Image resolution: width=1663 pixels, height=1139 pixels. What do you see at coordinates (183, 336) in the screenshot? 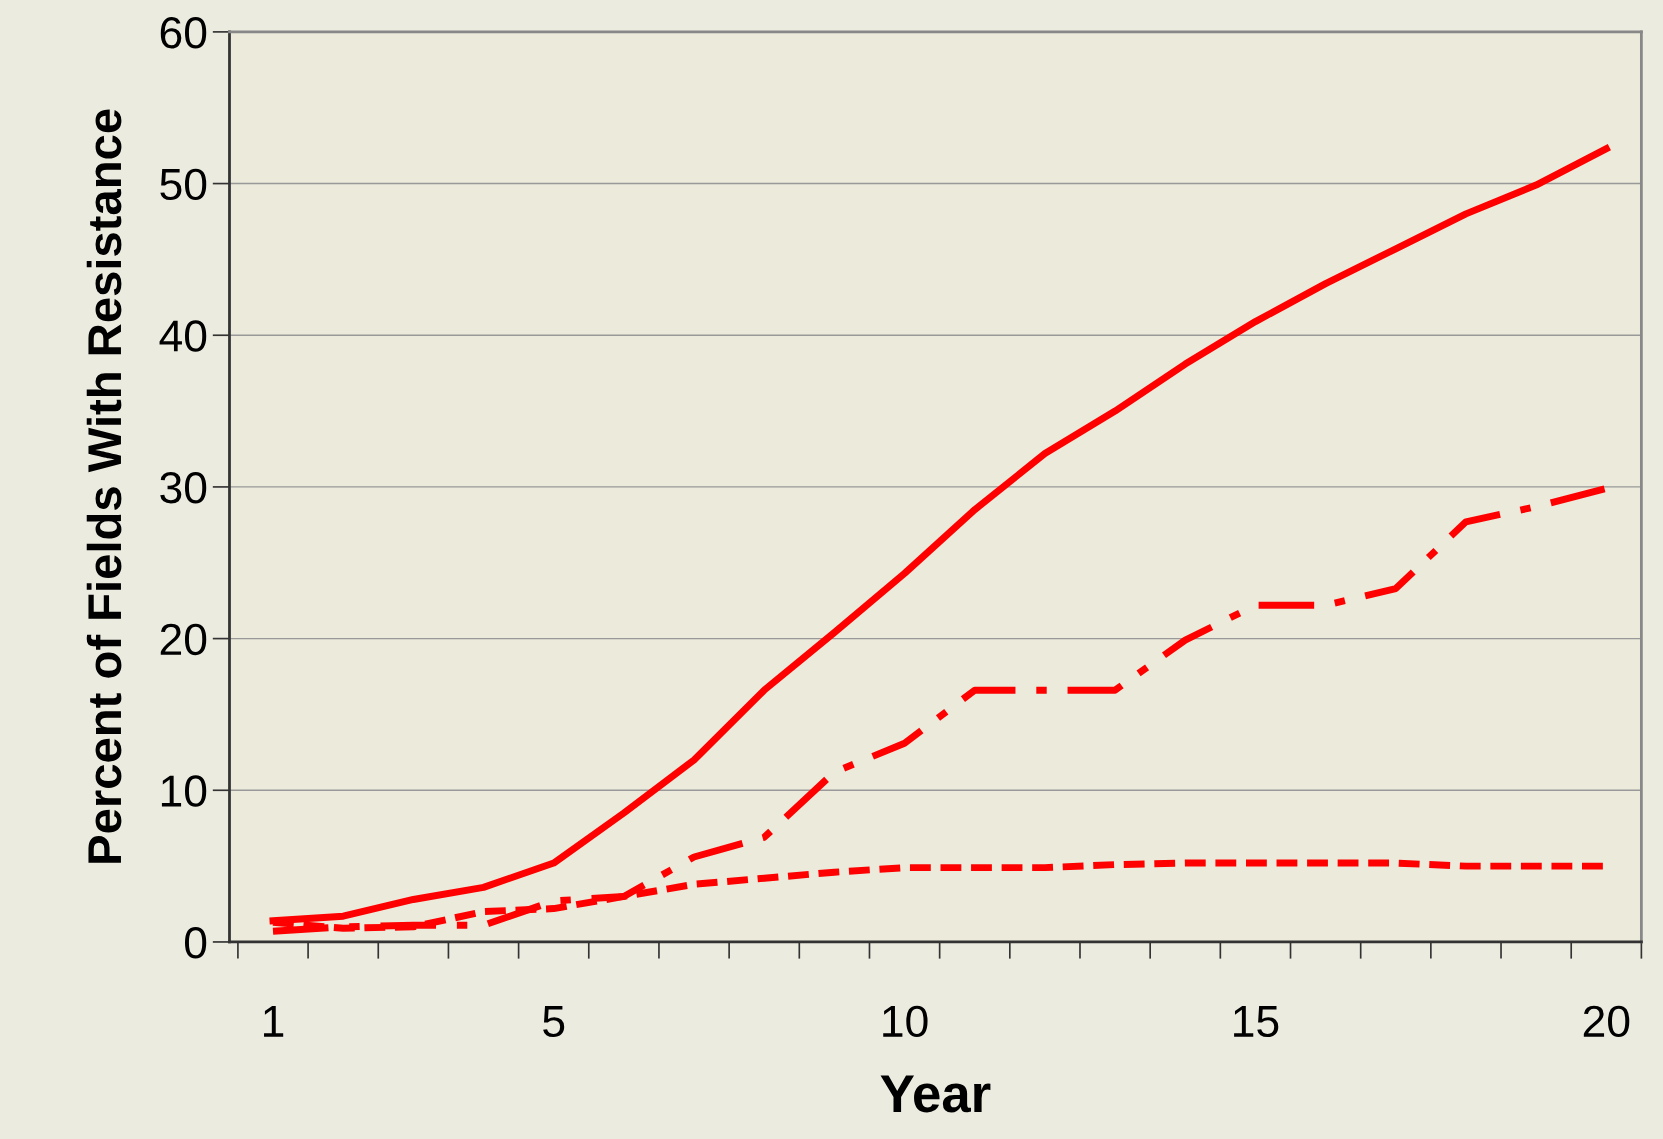
I see `y-tick-label: 40` at bounding box center [183, 336].